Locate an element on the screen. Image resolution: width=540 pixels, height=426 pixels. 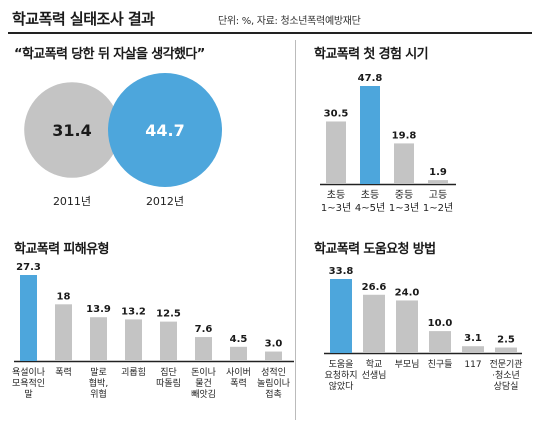
bar-label-0-0: 욕설이나 is located at coordinates (28, 372).